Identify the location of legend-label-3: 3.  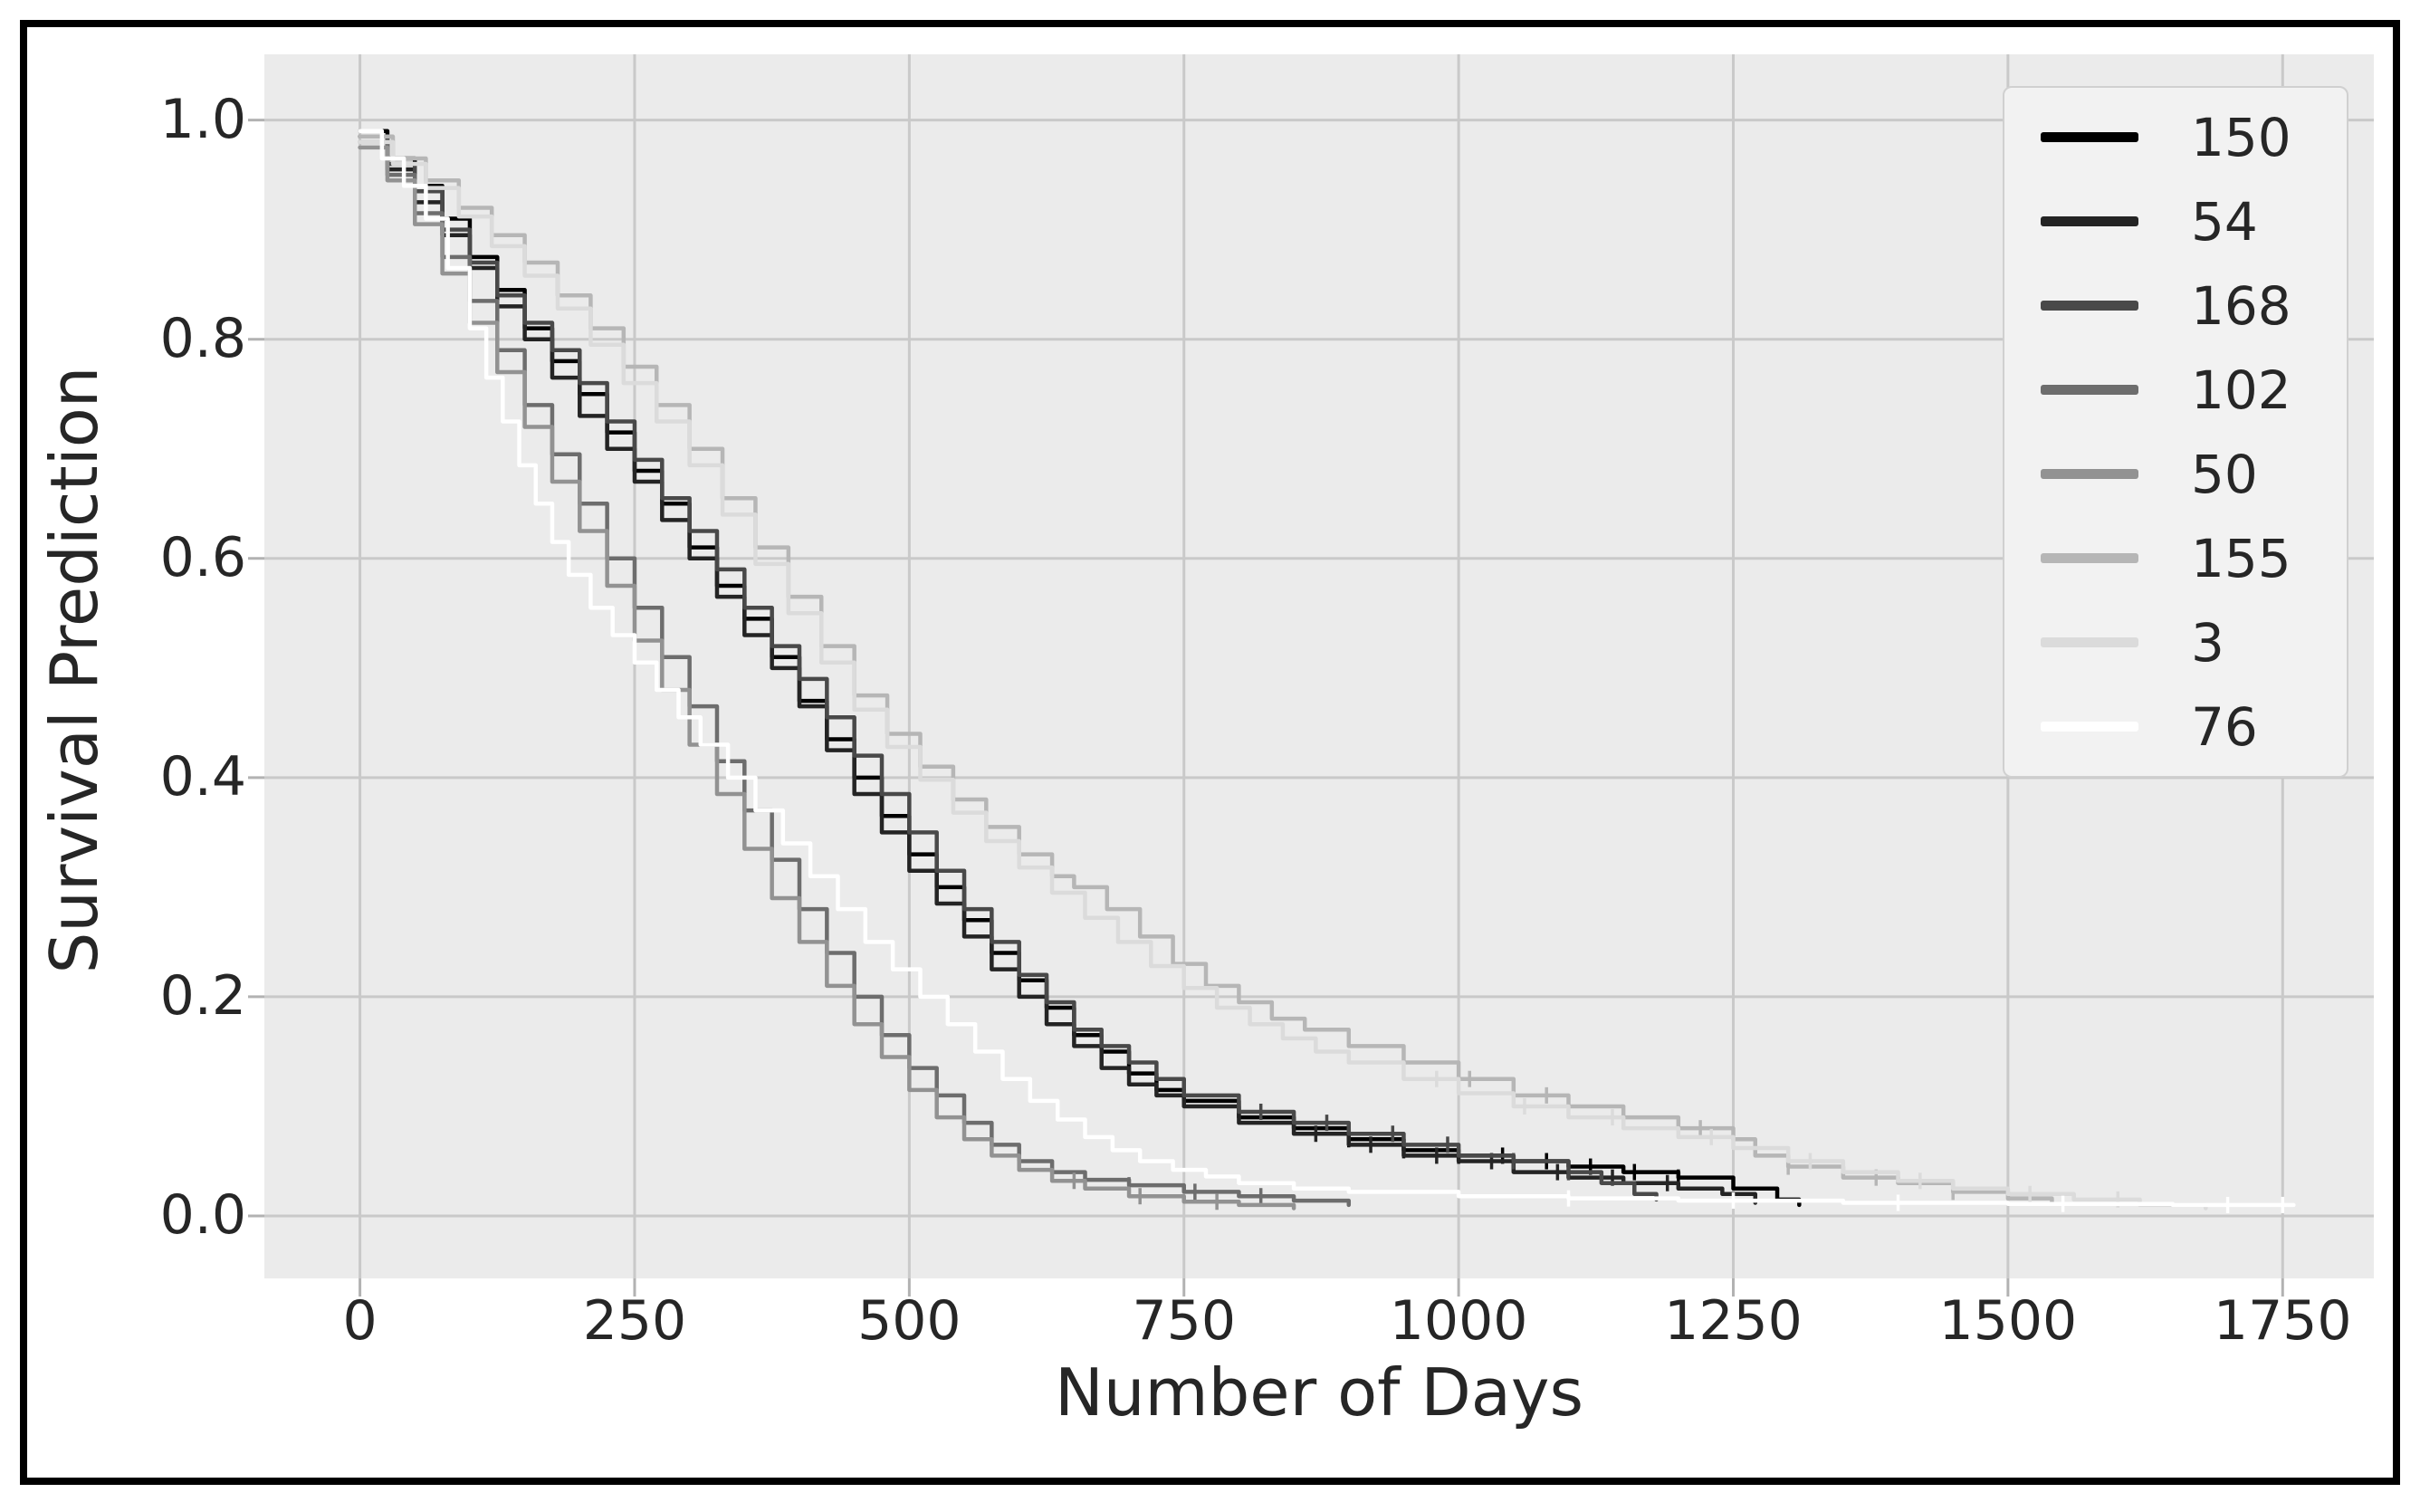
(2207, 642).